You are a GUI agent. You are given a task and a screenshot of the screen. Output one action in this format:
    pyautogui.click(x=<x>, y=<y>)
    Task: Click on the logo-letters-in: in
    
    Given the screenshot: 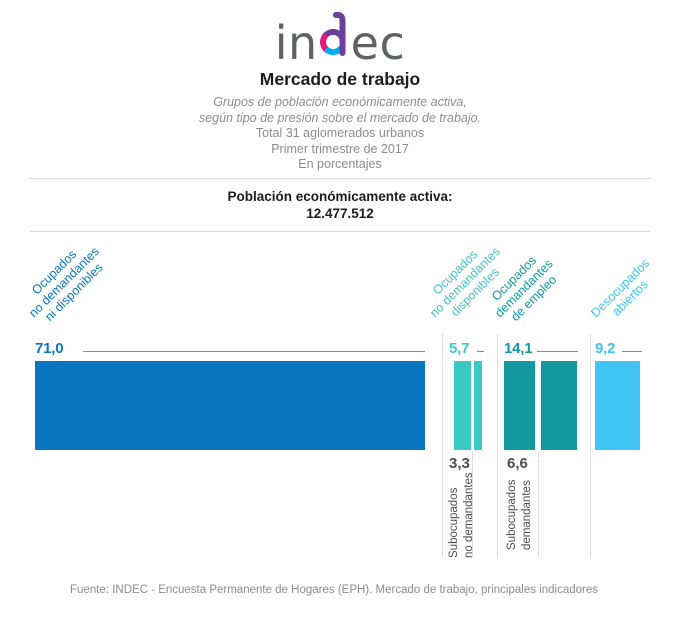 What is the action you would take?
    pyautogui.click(x=296, y=43)
    